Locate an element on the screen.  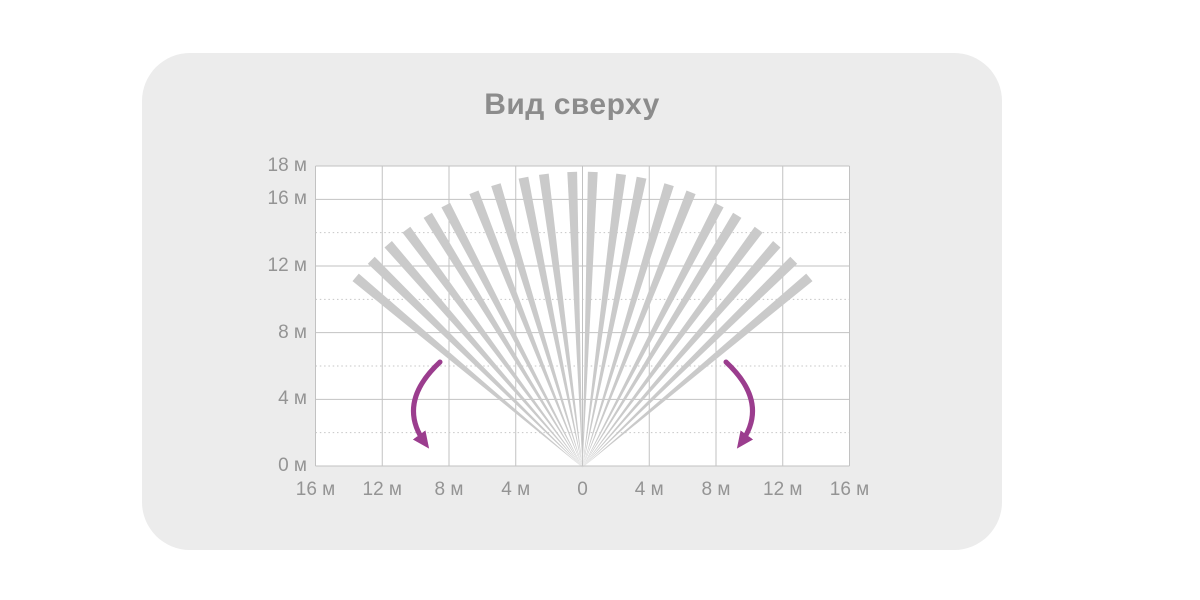
arrow-layer is located at coordinates (583, 404).